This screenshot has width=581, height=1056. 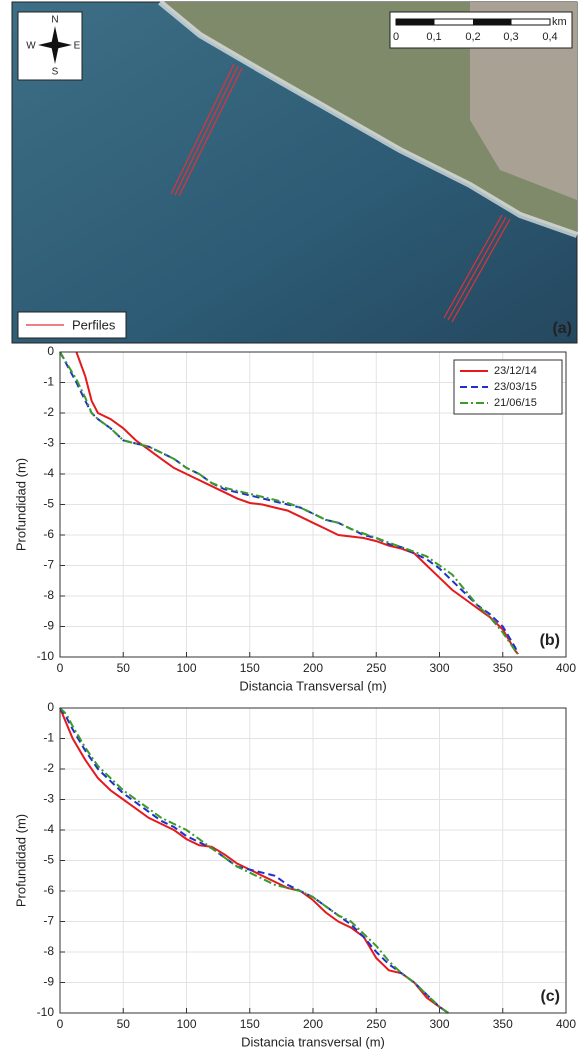 What do you see at coordinates (515, 387) in the screenshot?
I see `legend-label: 23/03/15` at bounding box center [515, 387].